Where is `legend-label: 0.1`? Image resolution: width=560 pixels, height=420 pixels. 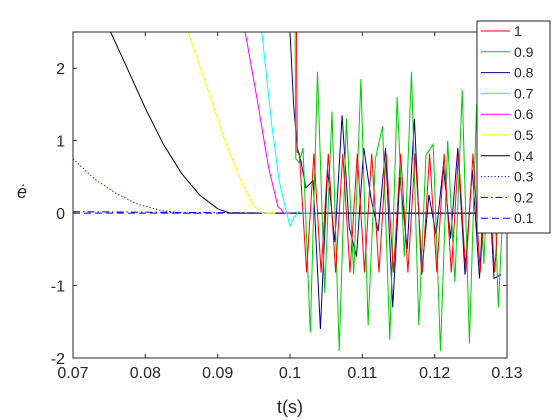 legend-label: 0.1 is located at coordinates (524, 218).